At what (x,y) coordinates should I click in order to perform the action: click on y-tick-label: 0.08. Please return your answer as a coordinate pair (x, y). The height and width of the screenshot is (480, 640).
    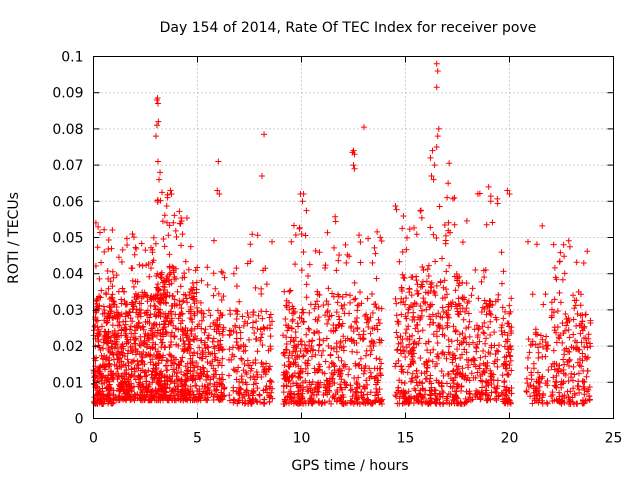
    Looking at the image, I should click on (67, 130).